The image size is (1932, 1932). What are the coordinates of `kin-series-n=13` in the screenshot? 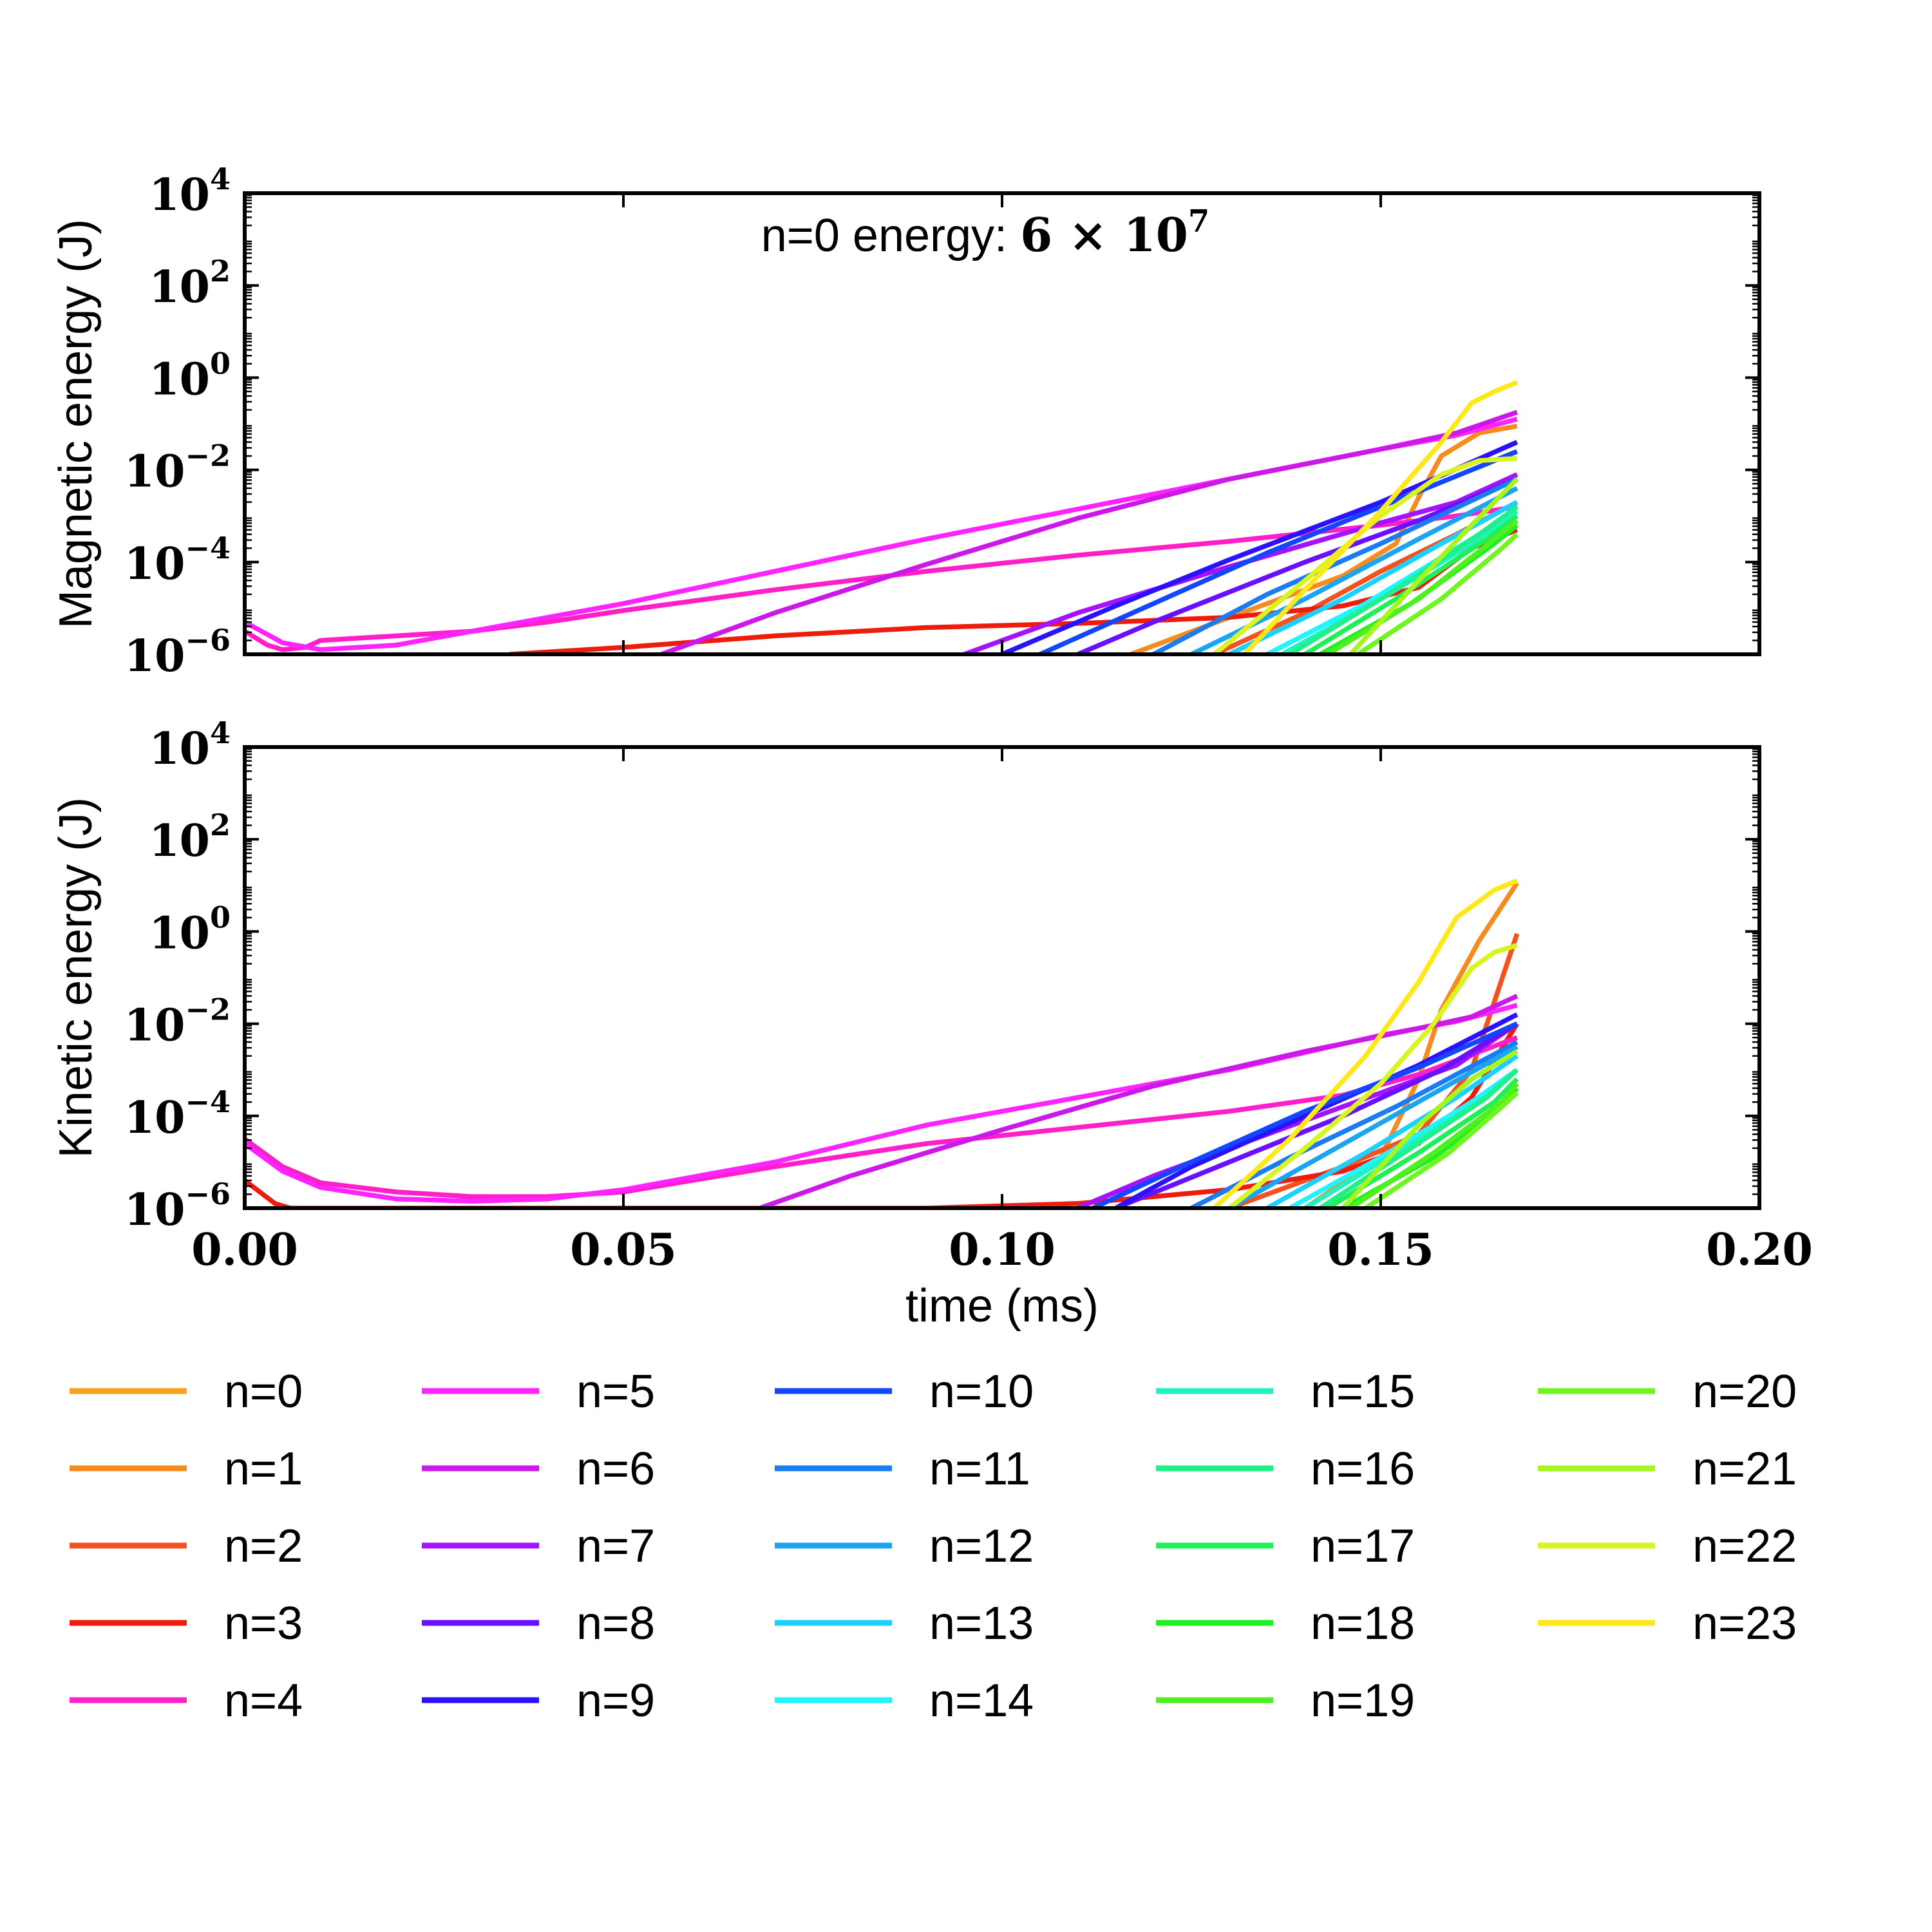 It's located at (1392, 1130).